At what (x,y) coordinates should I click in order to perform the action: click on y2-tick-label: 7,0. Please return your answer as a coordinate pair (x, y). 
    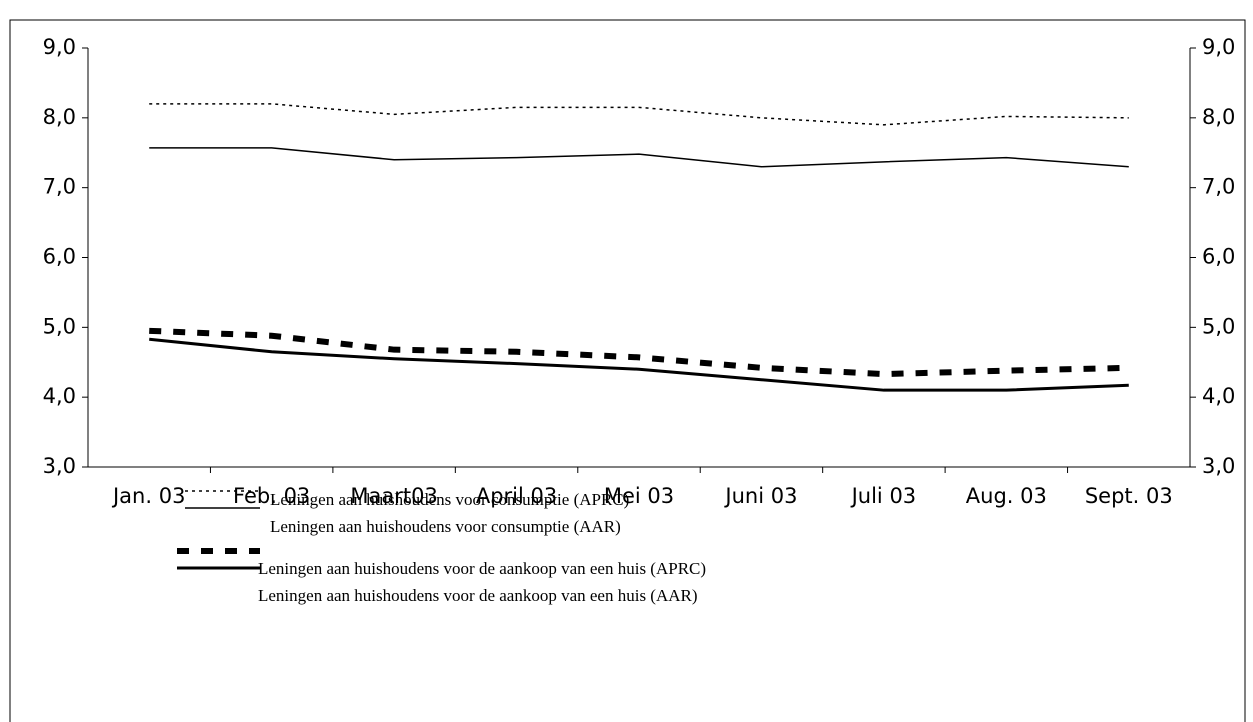
    Looking at the image, I should click on (1218, 187).